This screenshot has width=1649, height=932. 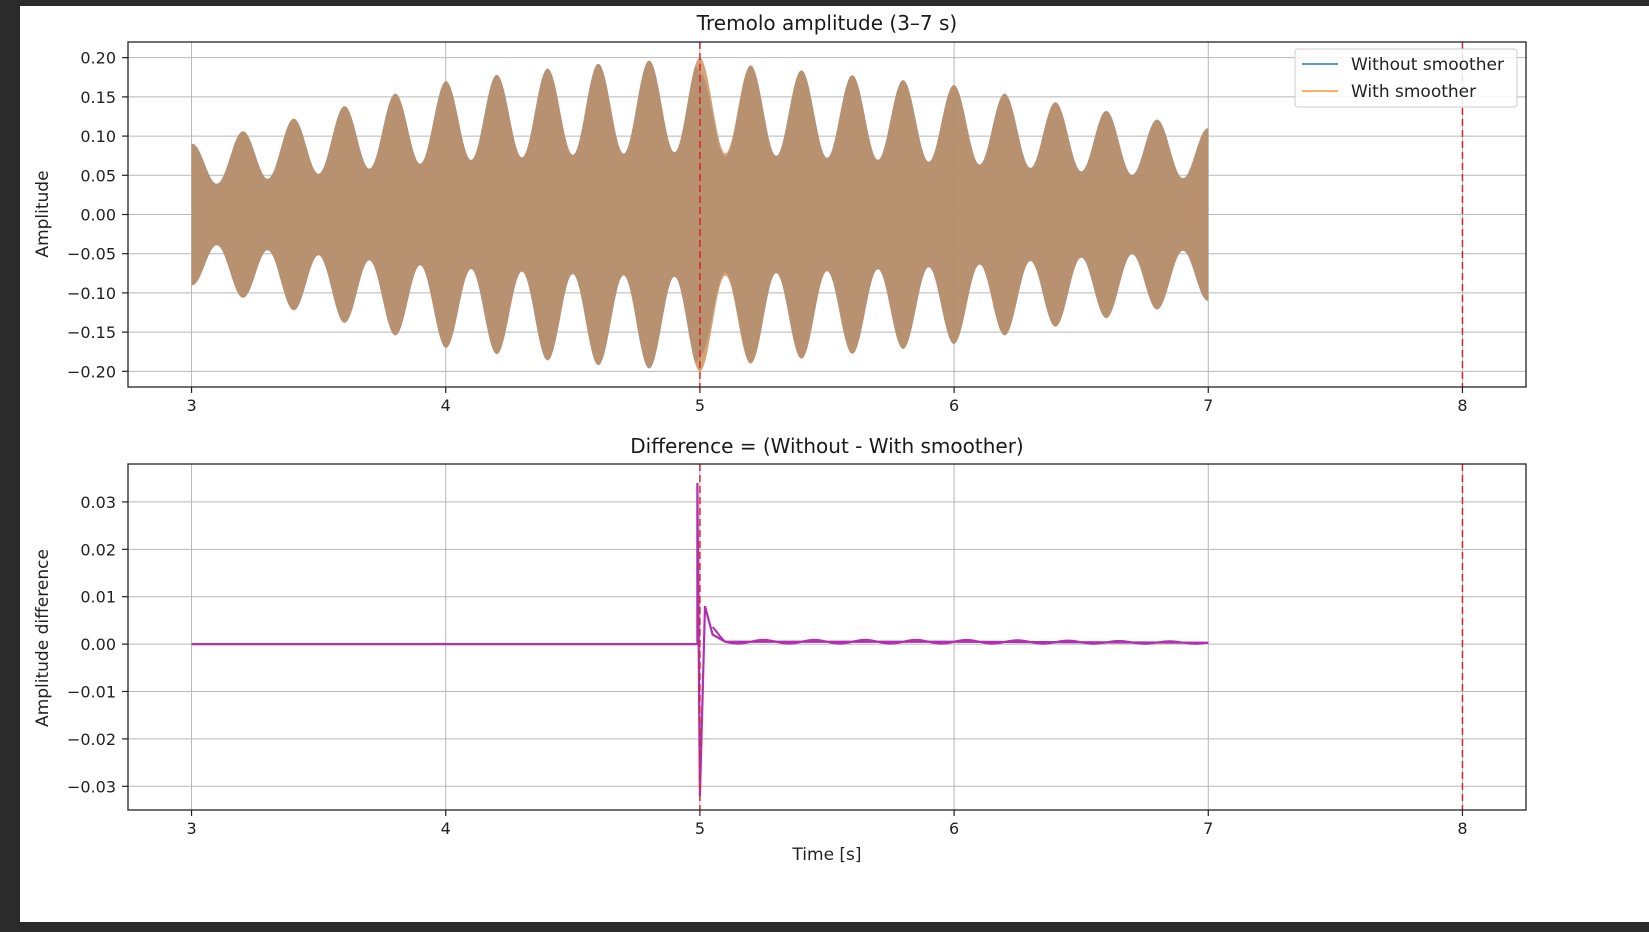 I want to click on legend-label-without-smoother: Without smoother, so click(x=1427, y=65).